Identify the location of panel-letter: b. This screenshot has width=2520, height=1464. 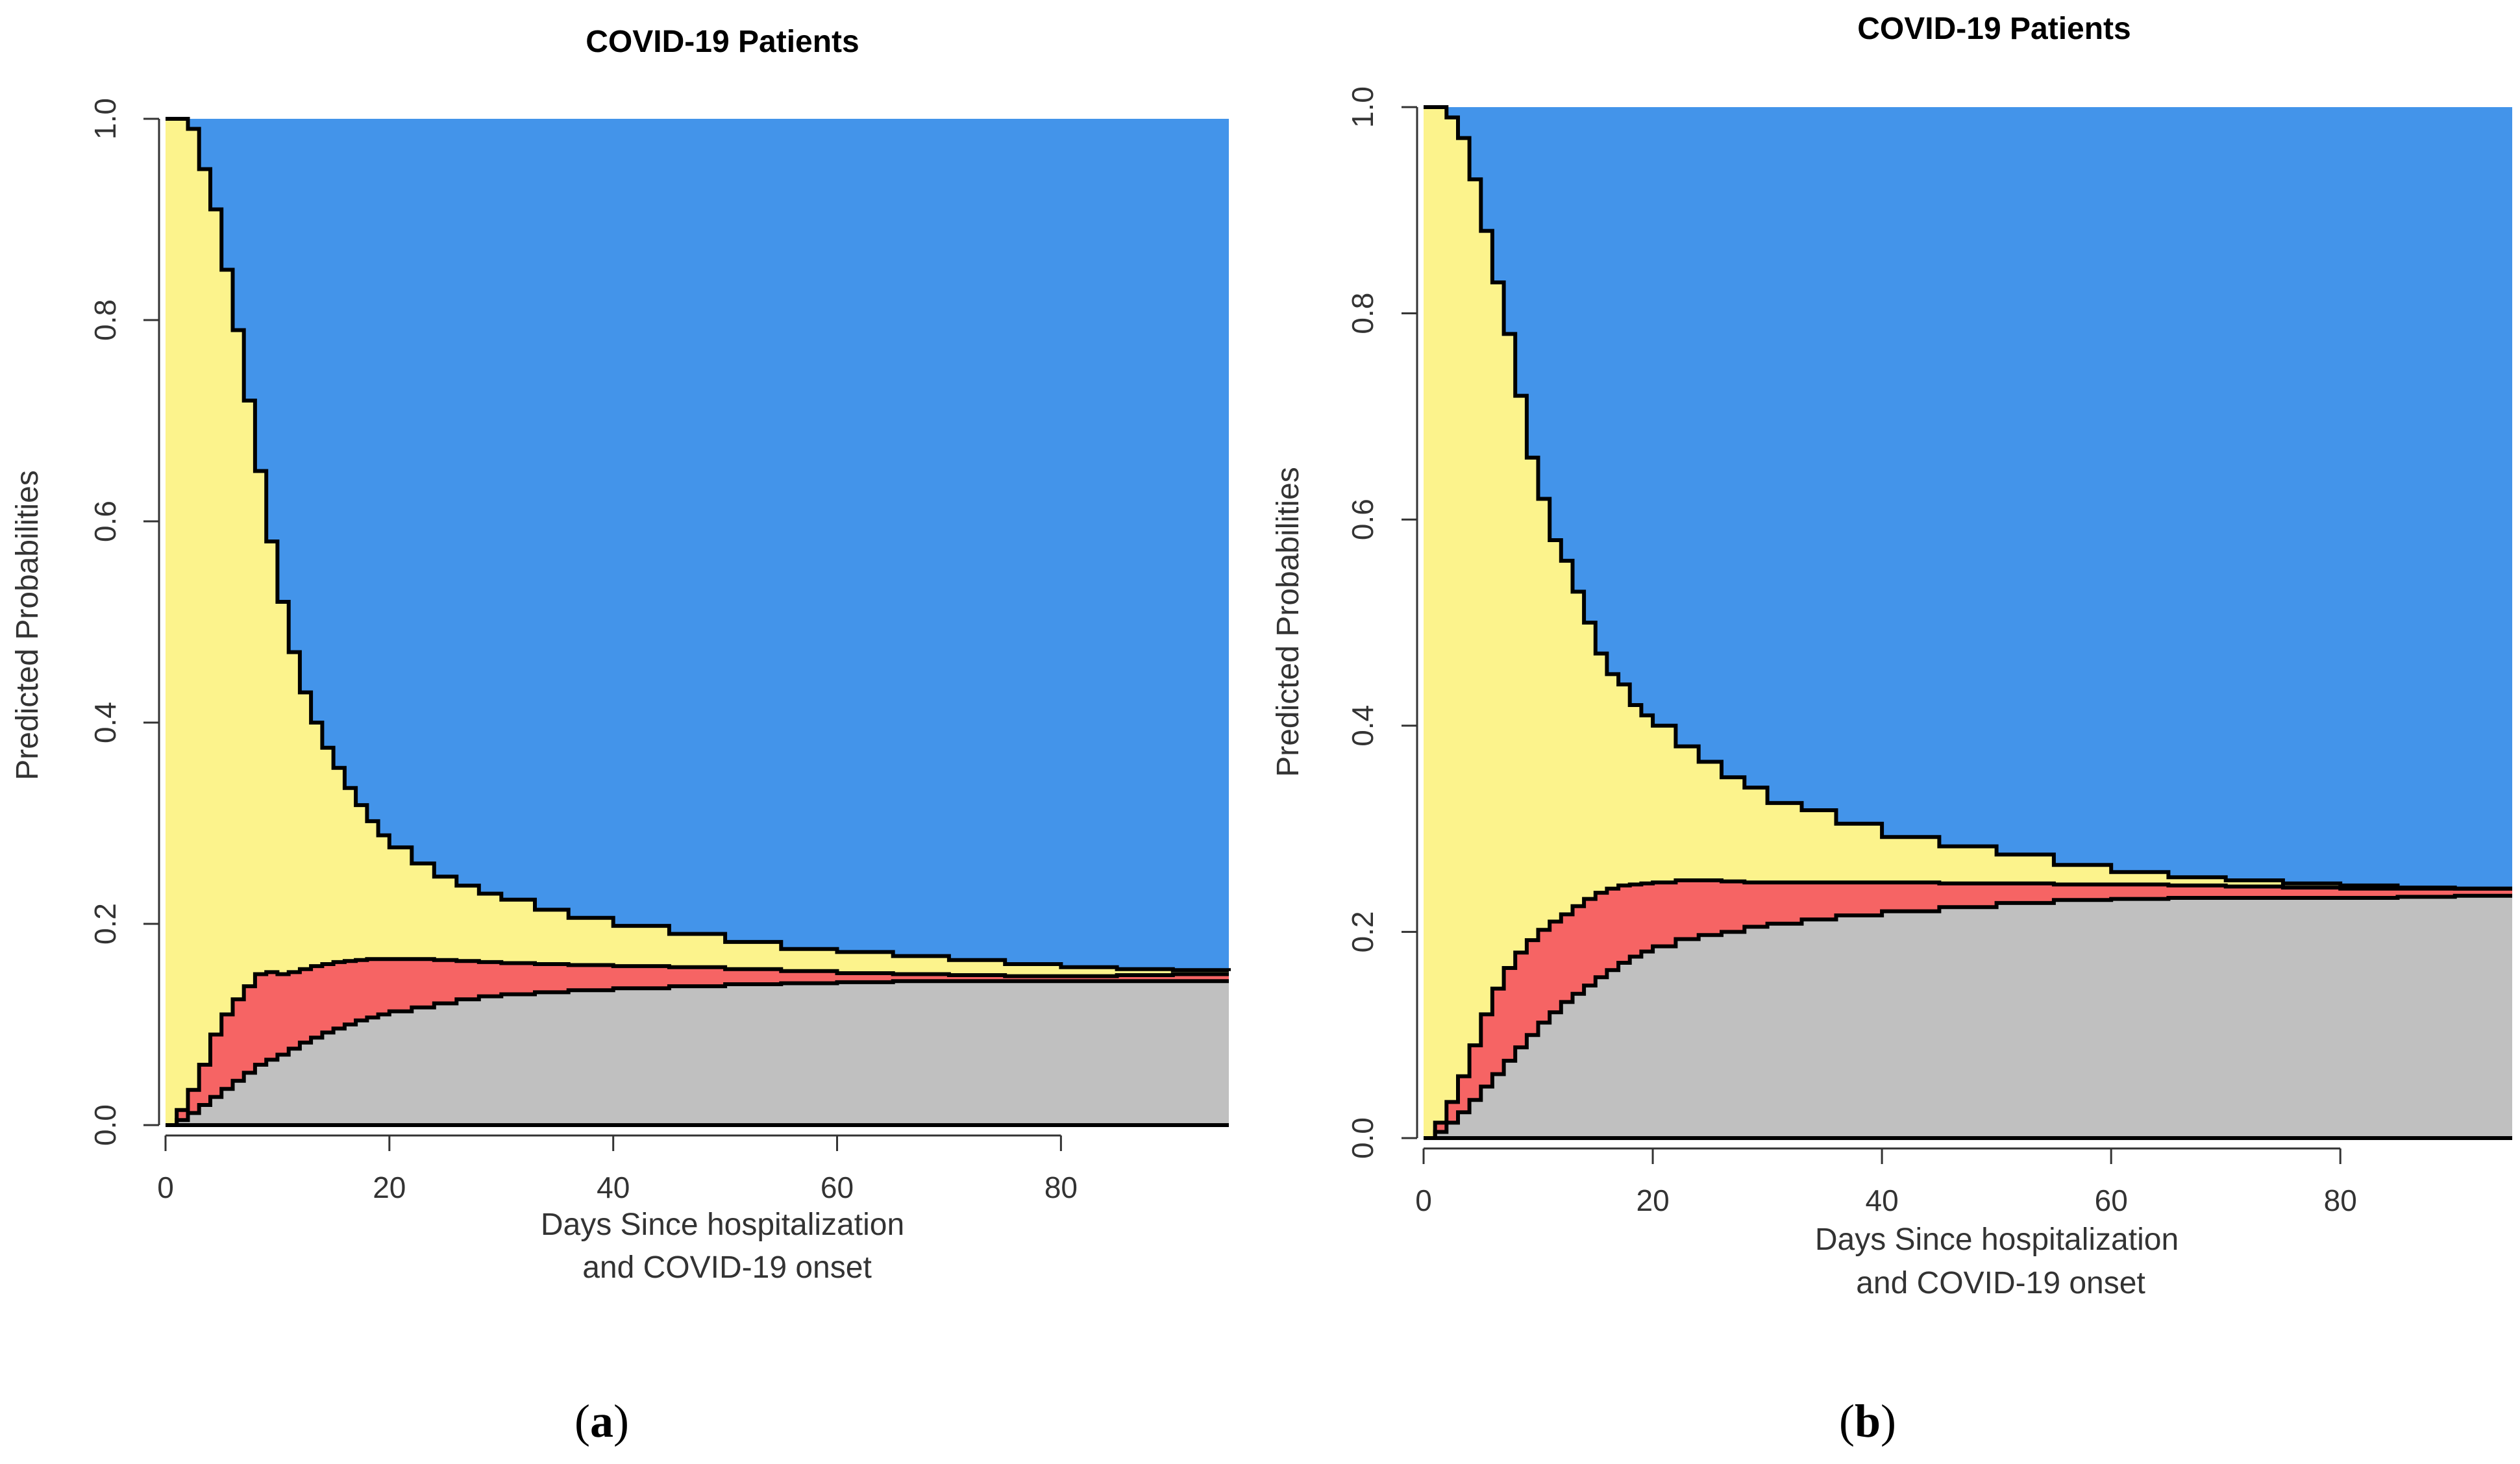
(1868, 1421).